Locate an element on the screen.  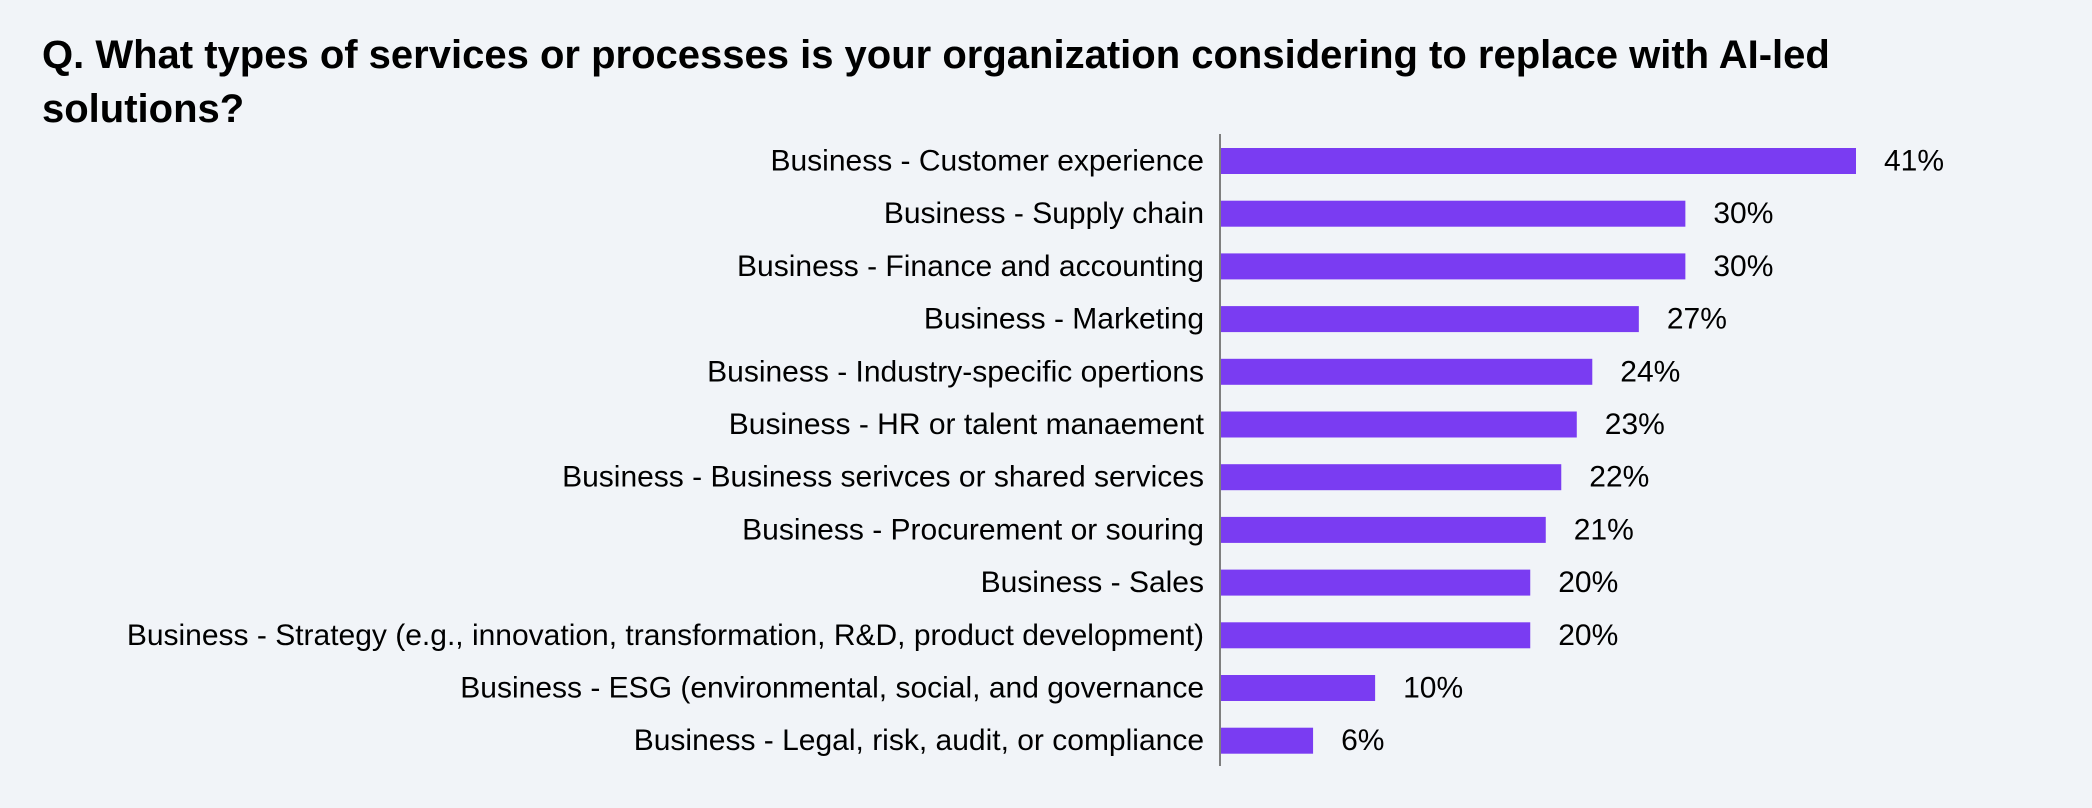
value-label: 10% is located at coordinates (1433, 688).